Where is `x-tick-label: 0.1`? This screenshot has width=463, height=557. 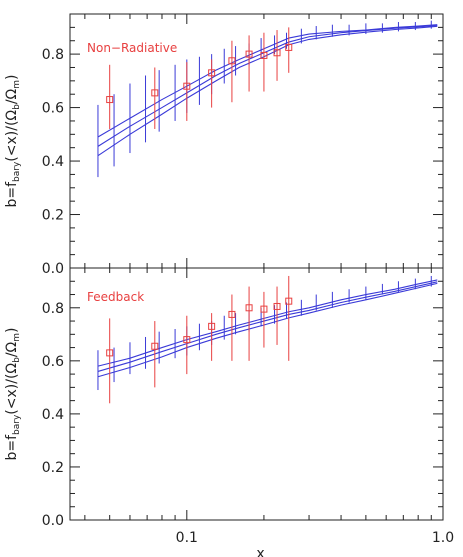
x-tick-label: 0.1 is located at coordinates (187, 538).